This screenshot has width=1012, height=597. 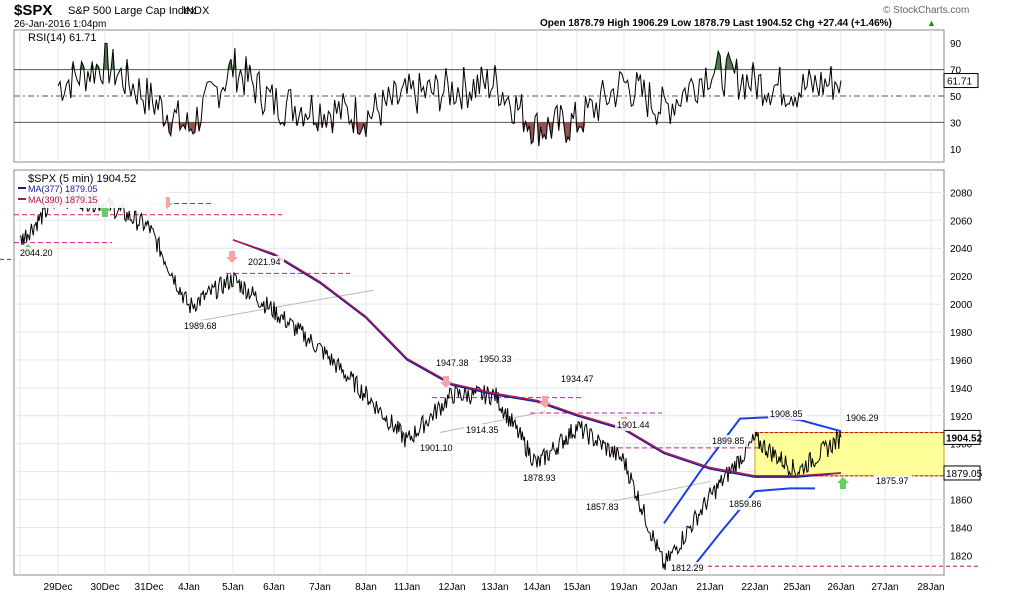 I want to click on price-annotation: 1901.44, so click(x=633, y=425).